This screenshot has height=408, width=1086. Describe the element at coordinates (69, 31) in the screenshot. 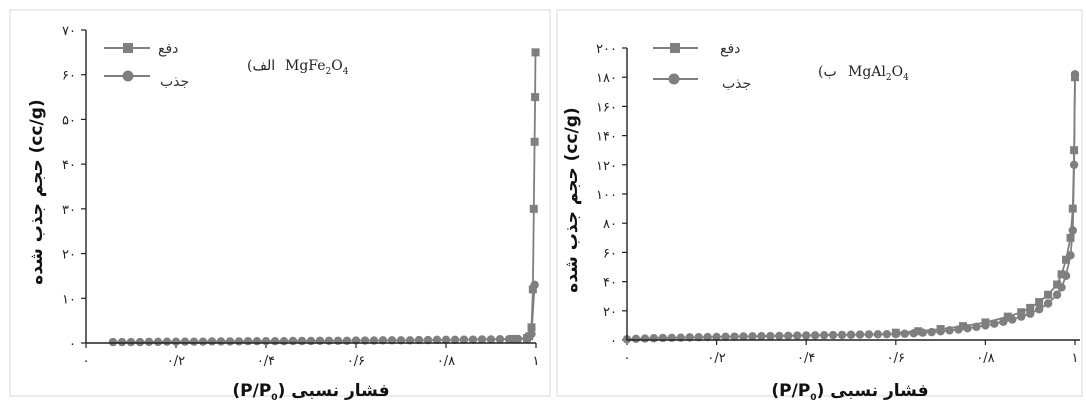

I see `y-tick-label: ۷۰` at that location.